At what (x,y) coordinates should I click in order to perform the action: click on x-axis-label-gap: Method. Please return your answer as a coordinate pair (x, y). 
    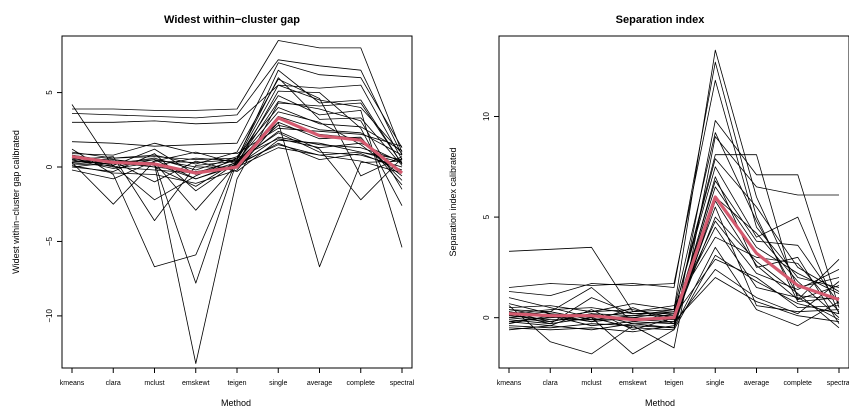
    Looking at the image, I should click on (236, 403).